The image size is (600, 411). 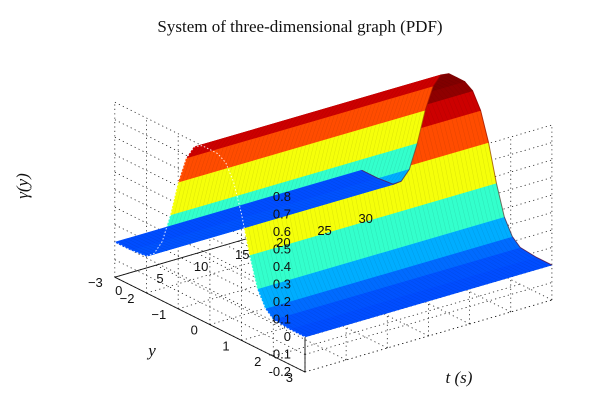 What do you see at coordinates (282, 266) in the screenshot?
I see `z-tick-label: 0.4` at bounding box center [282, 266].